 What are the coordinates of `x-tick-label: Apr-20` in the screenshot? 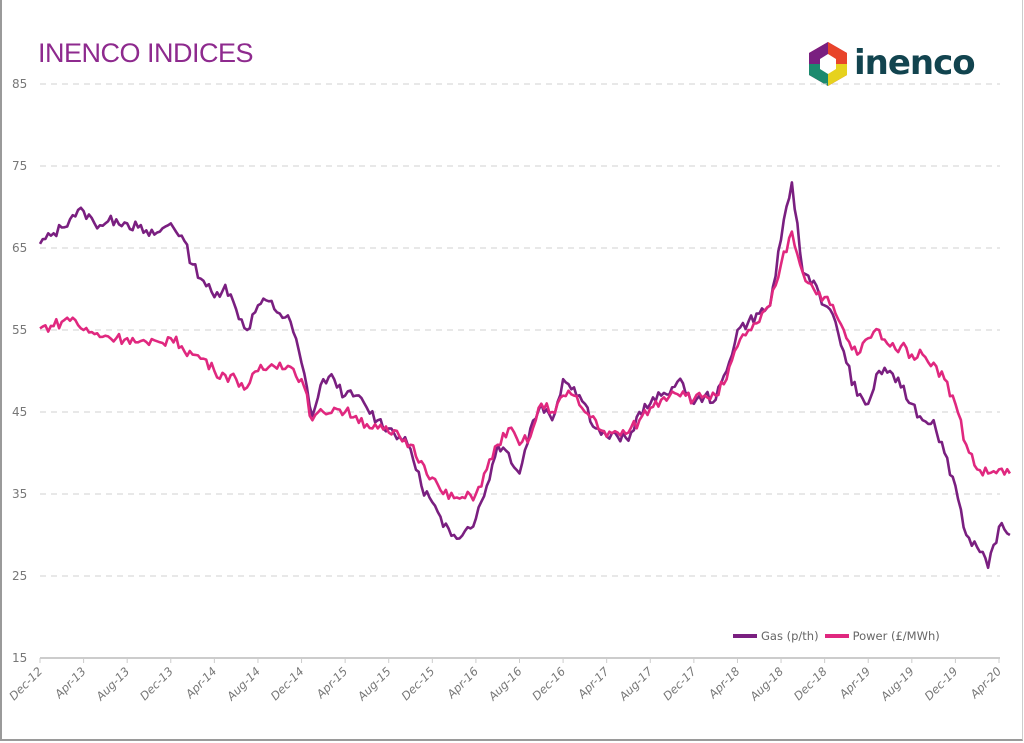 It's located at (986, 683).